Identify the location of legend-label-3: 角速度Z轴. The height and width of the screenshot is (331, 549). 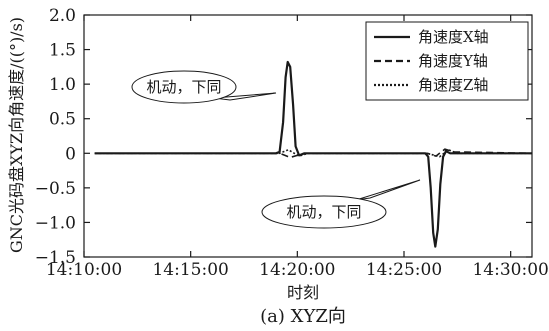
(453, 85).